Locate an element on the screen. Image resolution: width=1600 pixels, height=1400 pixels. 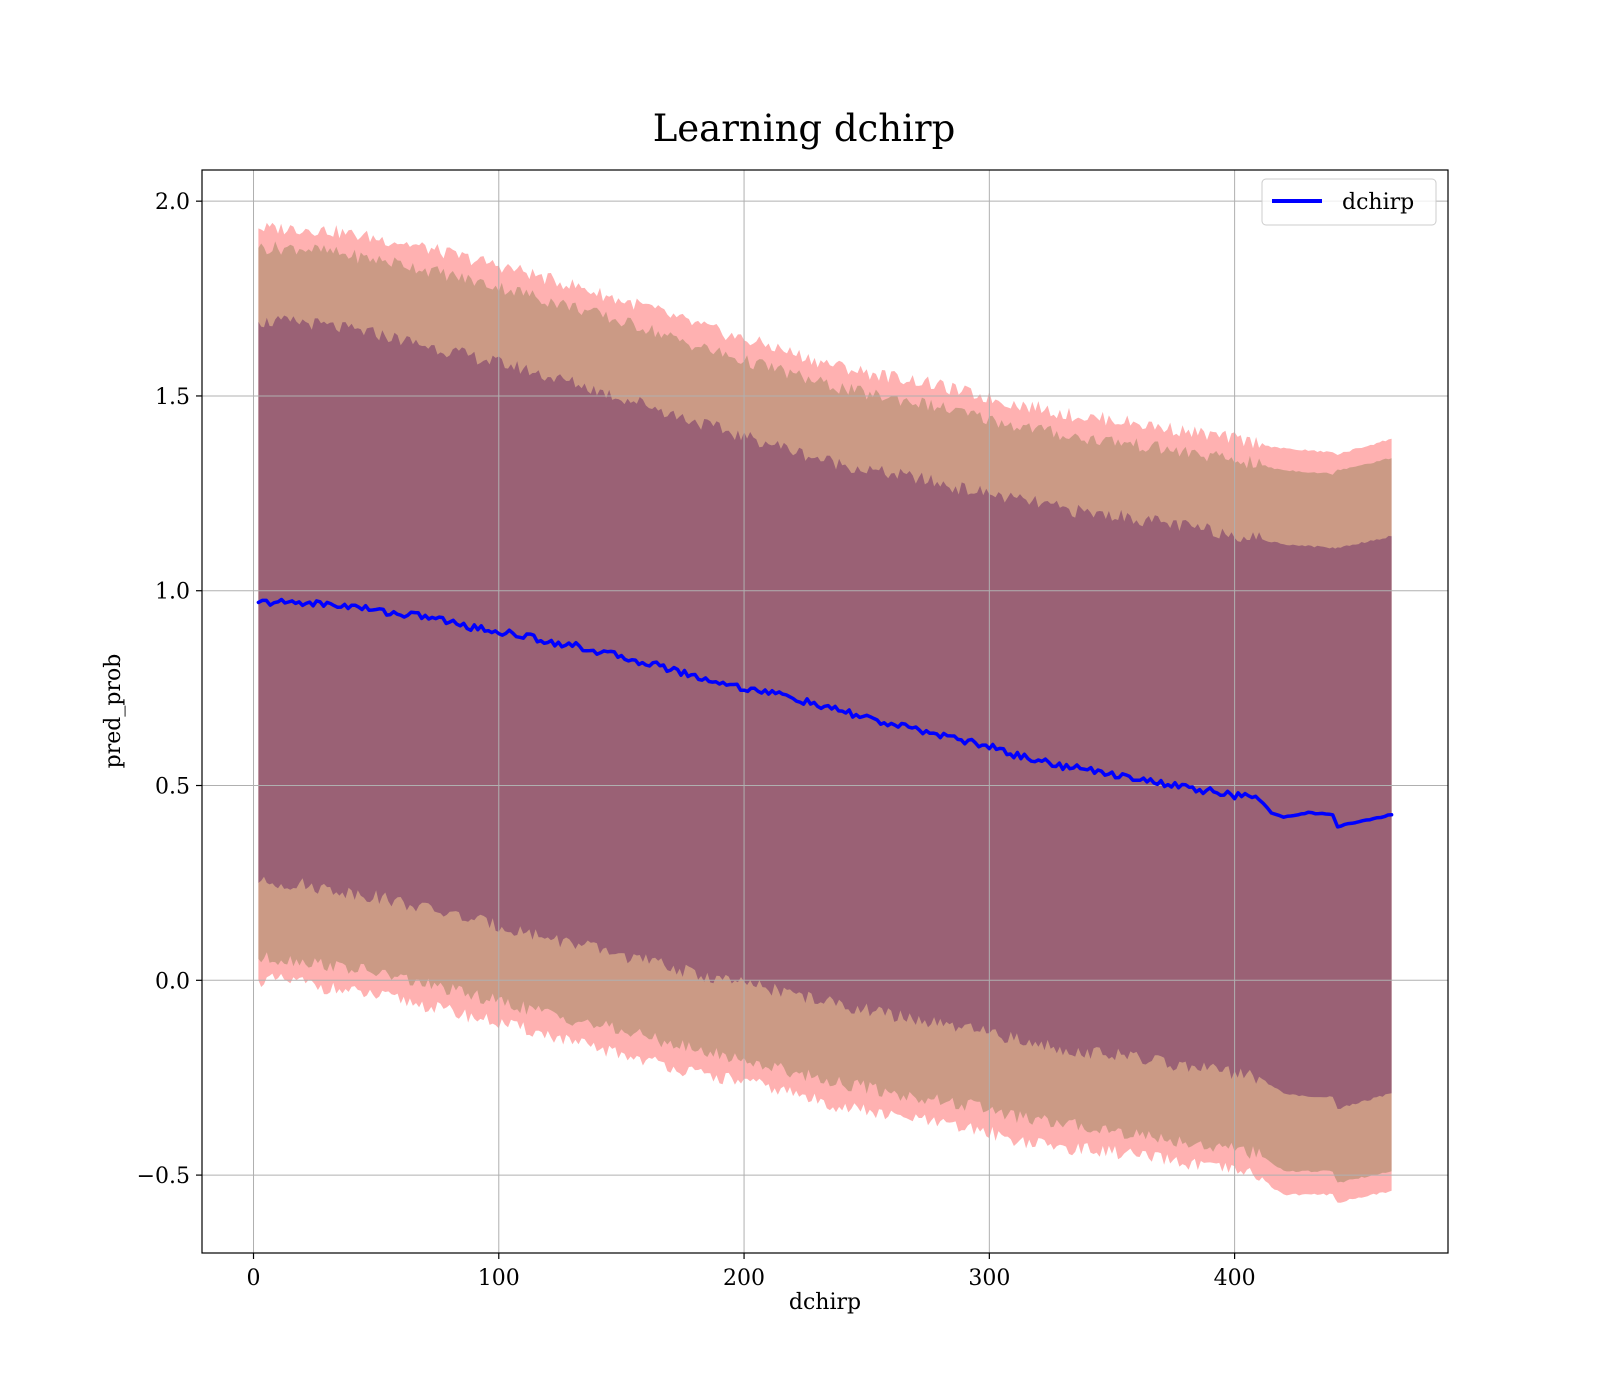
series-lines is located at coordinates (825, 713).